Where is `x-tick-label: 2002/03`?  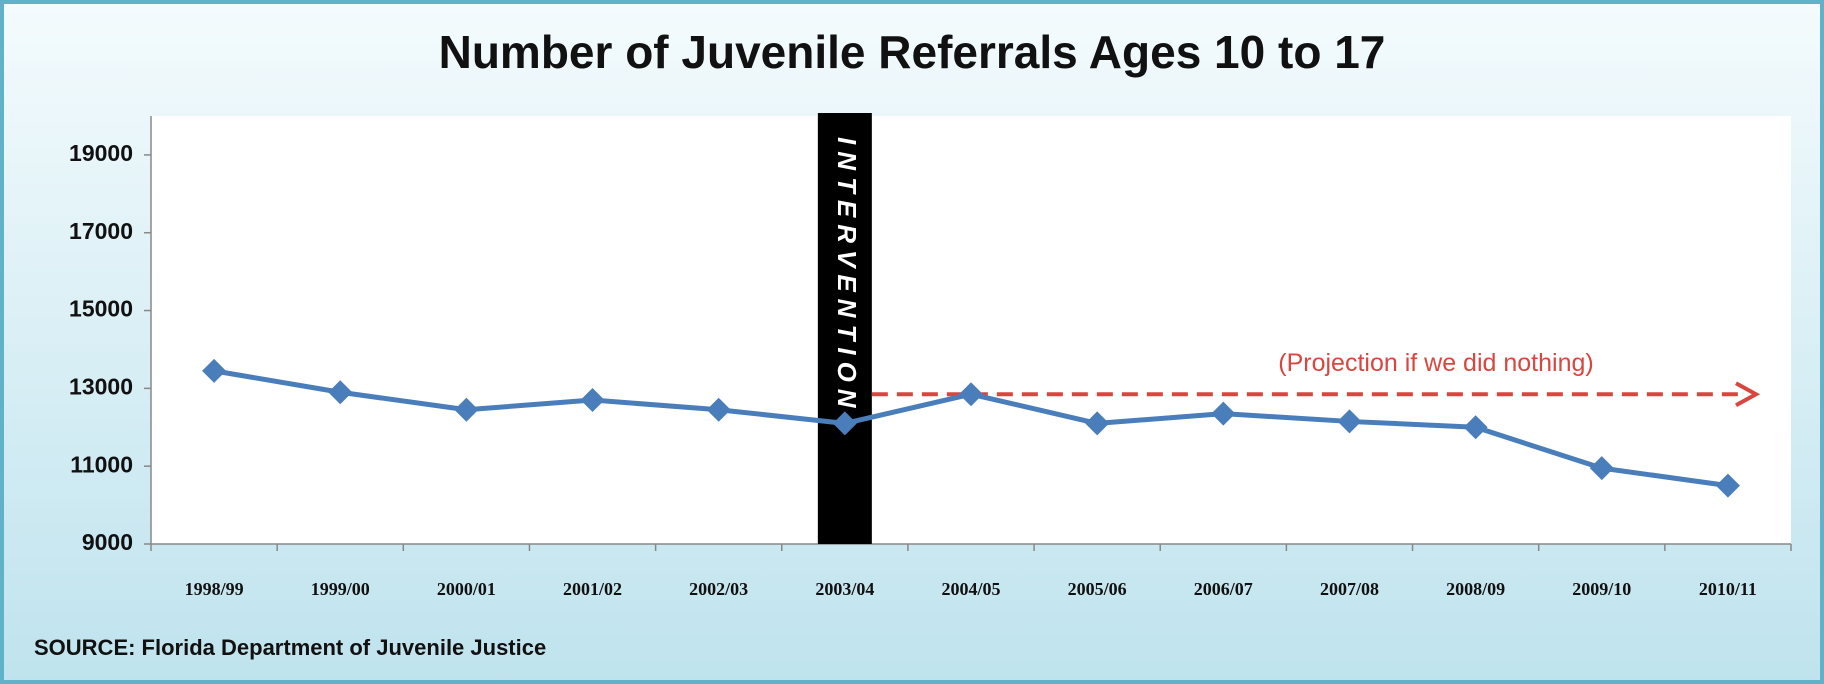 x-tick-label: 2002/03 is located at coordinates (718, 589).